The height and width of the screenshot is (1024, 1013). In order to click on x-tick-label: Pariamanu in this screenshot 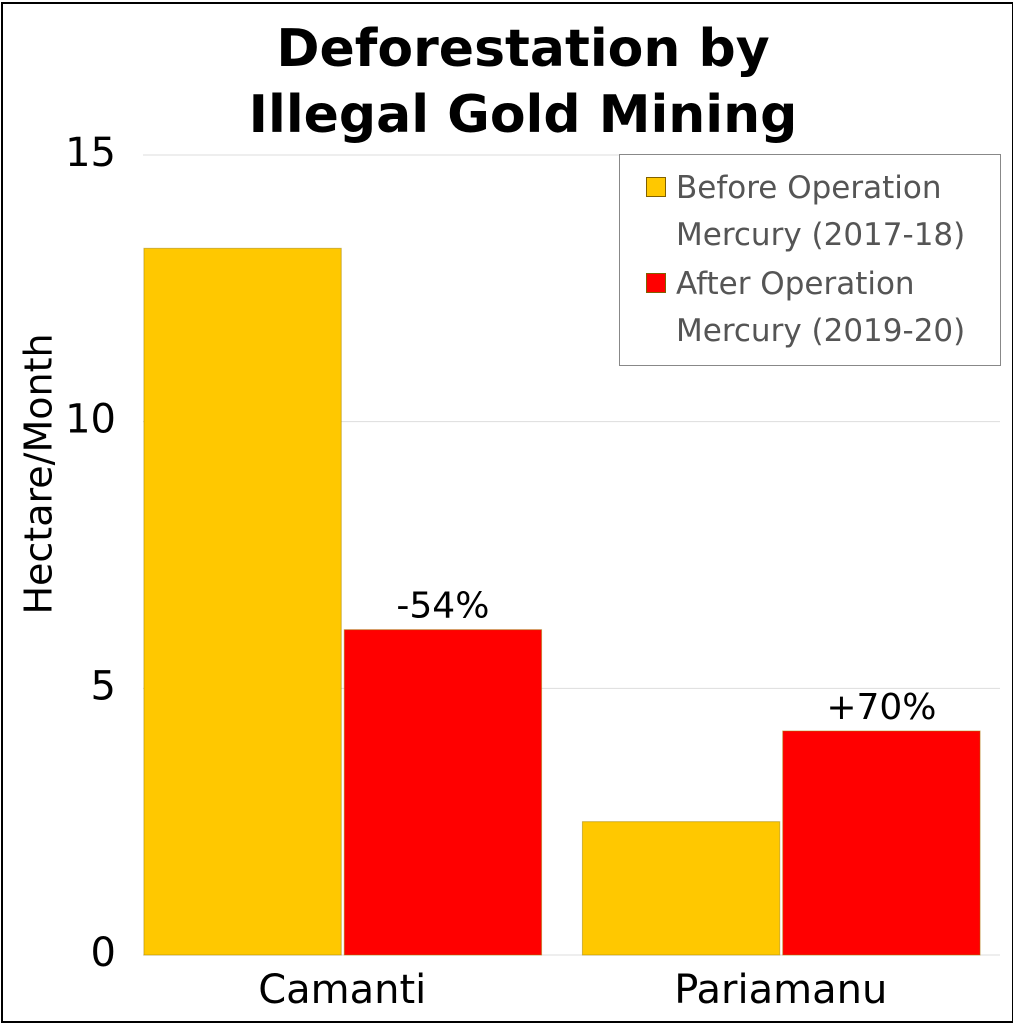, I will do `click(780, 990)`.